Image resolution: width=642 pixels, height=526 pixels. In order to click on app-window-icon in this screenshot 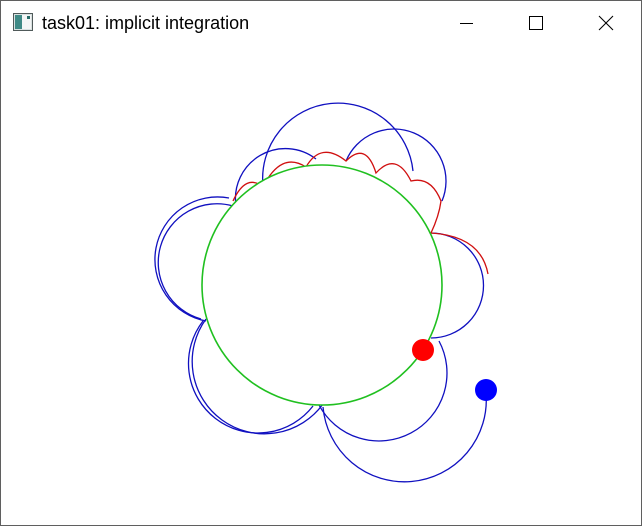, I will do `click(23, 22)`.